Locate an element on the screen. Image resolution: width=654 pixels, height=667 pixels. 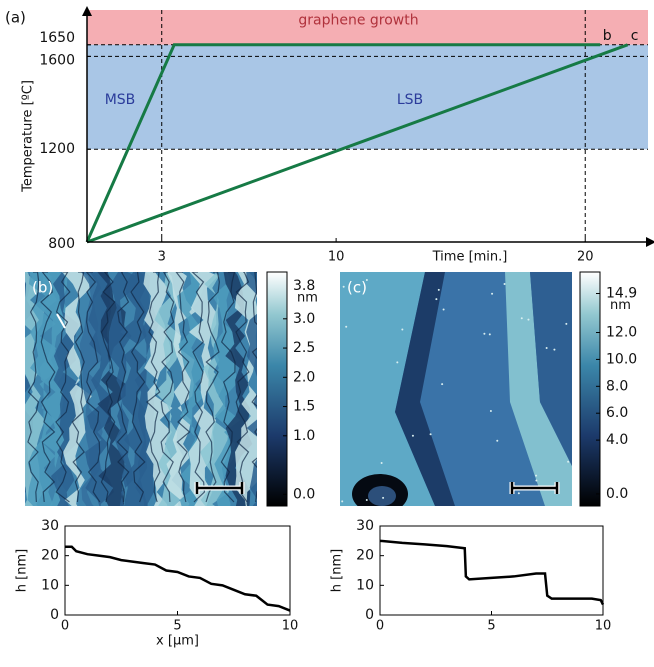
x-tick-label: 5 is located at coordinates (177, 626).